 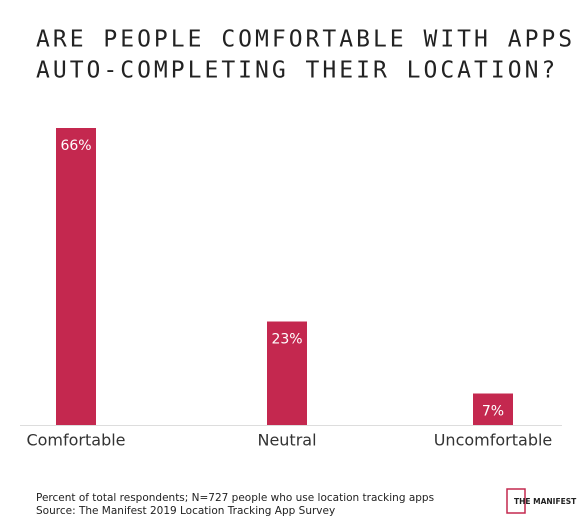 What do you see at coordinates (75, 440) in the screenshot?
I see `x-tick-label: Comfortable` at bounding box center [75, 440].